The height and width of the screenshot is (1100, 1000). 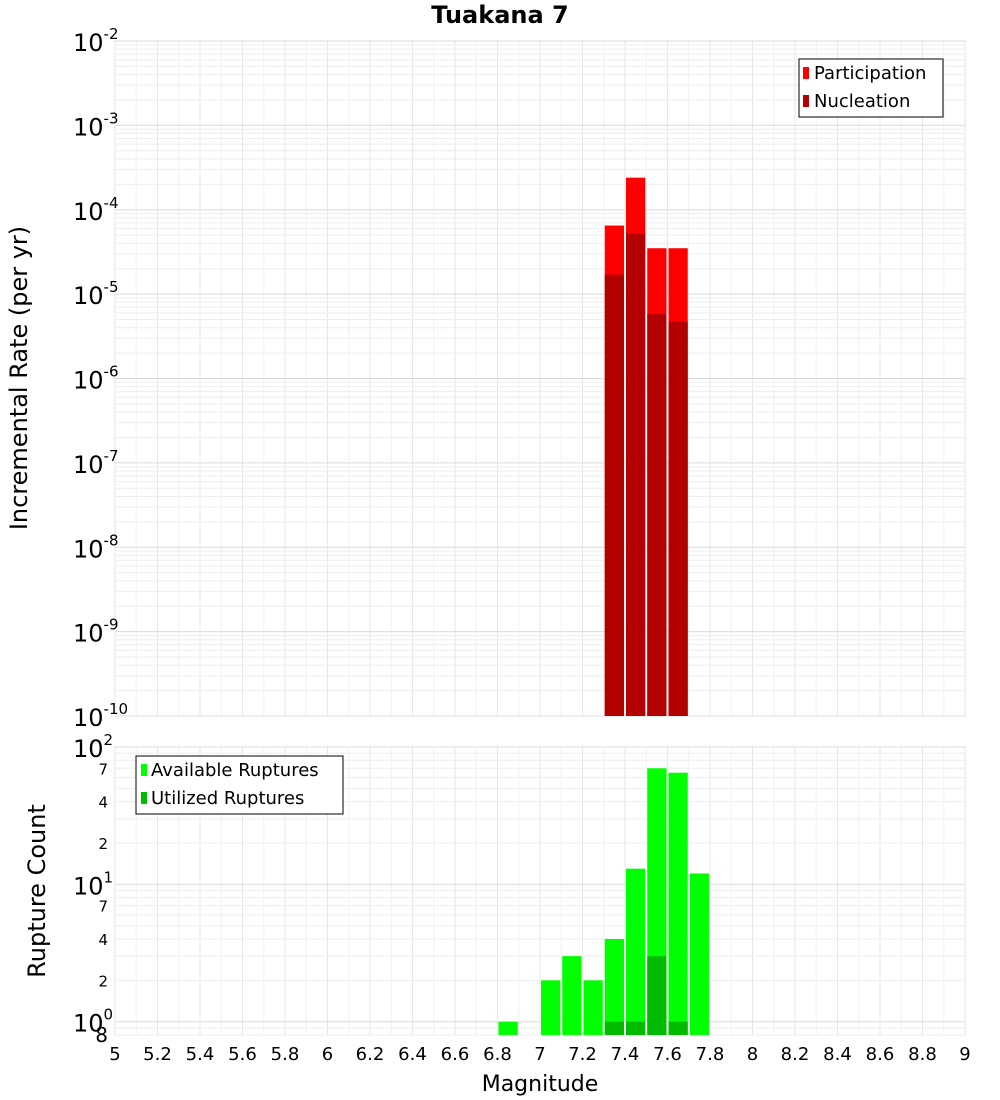 What do you see at coordinates (93, 1022) in the screenshot?
I see `count-y-tick-label-major: 10⁰` at bounding box center [93, 1022].